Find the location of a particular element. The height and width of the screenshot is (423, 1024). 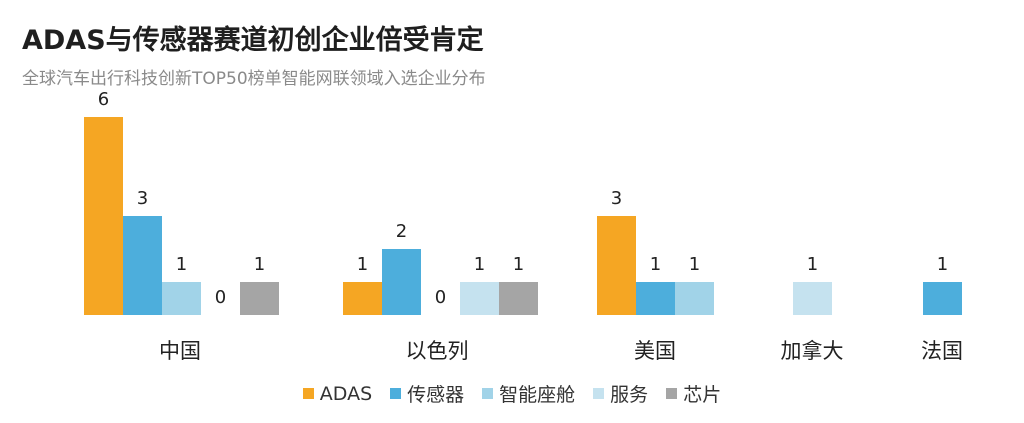

category-label: 中国 is located at coordinates (180, 351).